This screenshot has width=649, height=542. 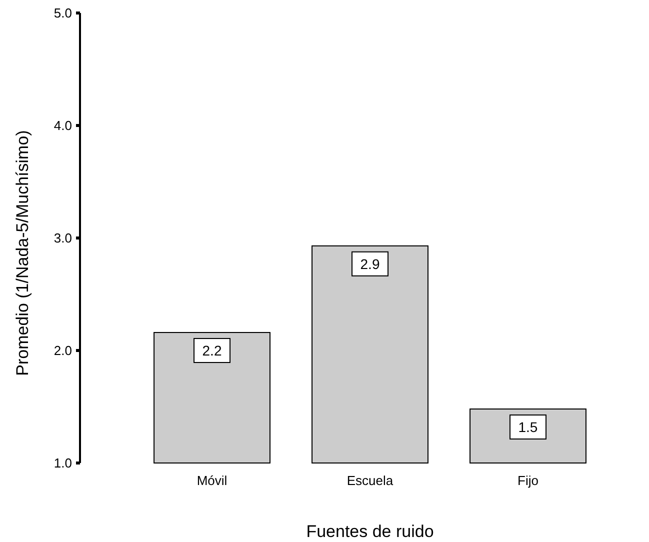 I want to click on y-tick-label: 1.0, so click(x=63, y=463).